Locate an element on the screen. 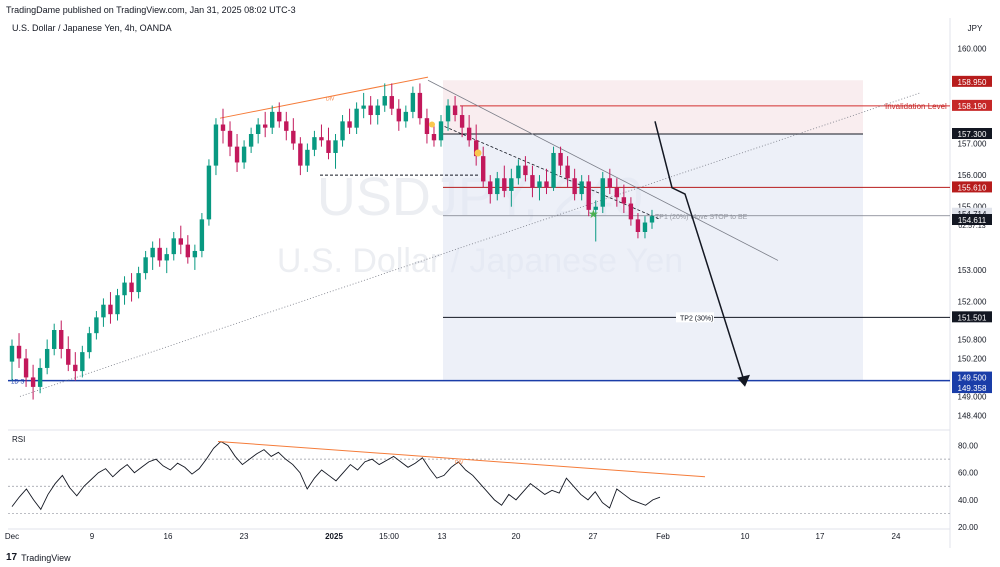  y-tick-label: 153.000 is located at coordinates (972, 270).